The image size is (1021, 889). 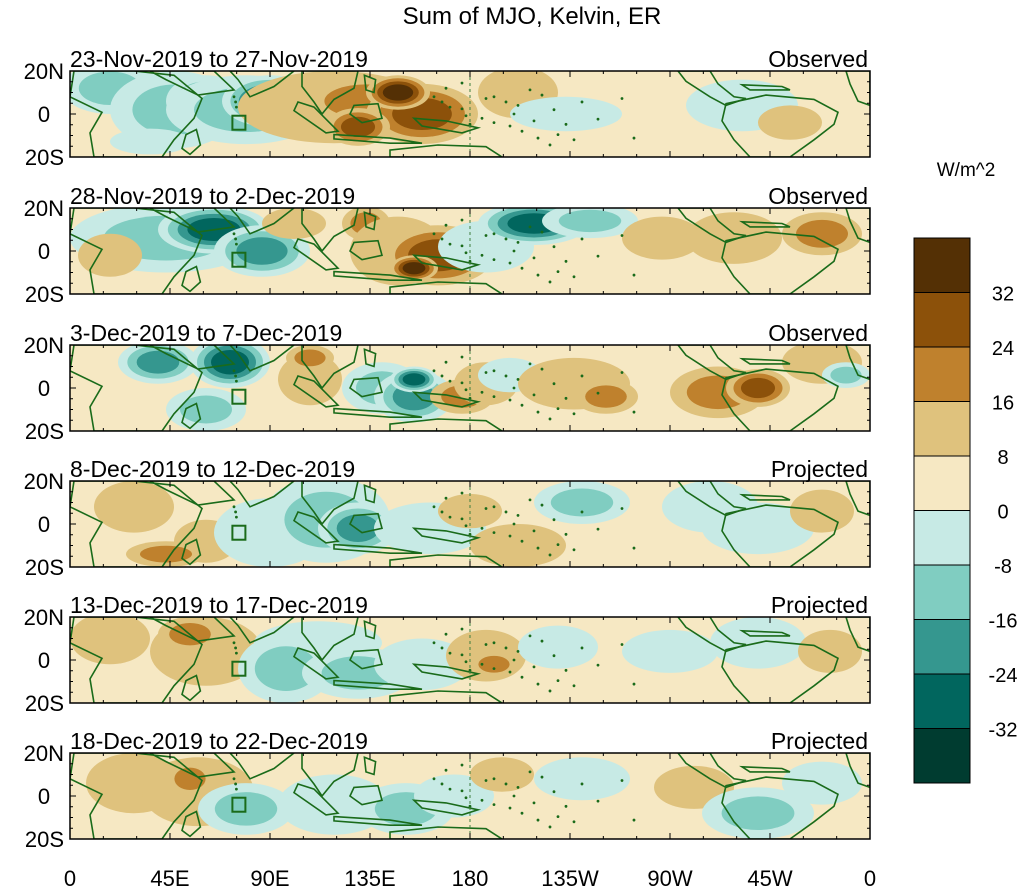 I want to click on map-panel: 20N 0 20S 3-Dec-2019 to 7-Dec-2019 Observed, so click(x=447, y=382).